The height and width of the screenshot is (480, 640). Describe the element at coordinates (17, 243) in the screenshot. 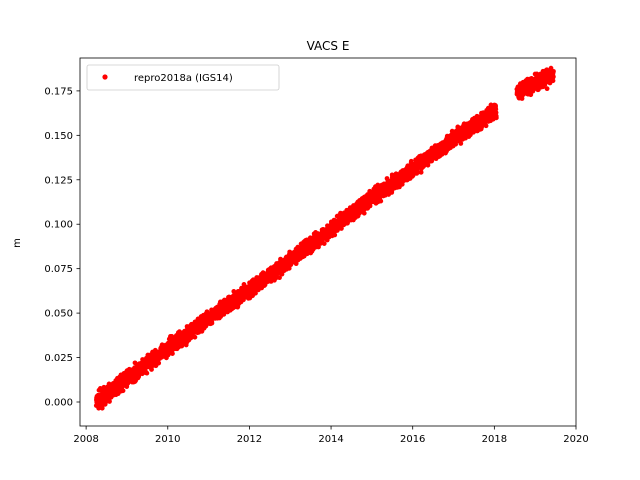

I see `y-axis-label: m` at that location.